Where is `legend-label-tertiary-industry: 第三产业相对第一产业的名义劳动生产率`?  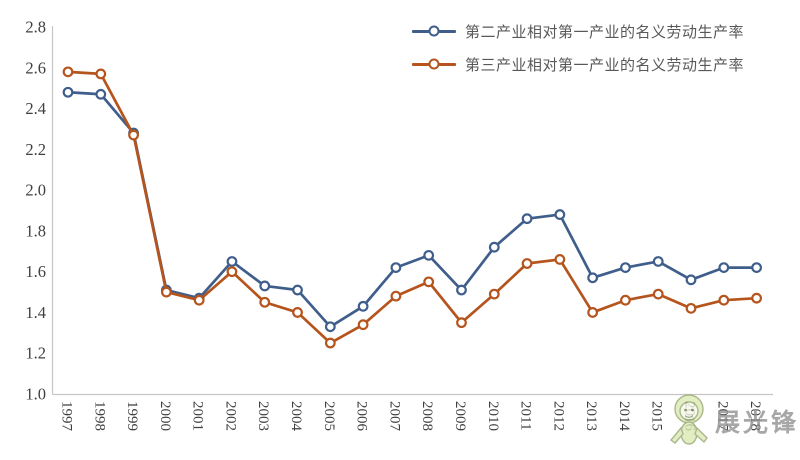 legend-label-tertiary-industry: 第三产业相对第一产业的名义劳动生产率 is located at coordinates (605, 65).